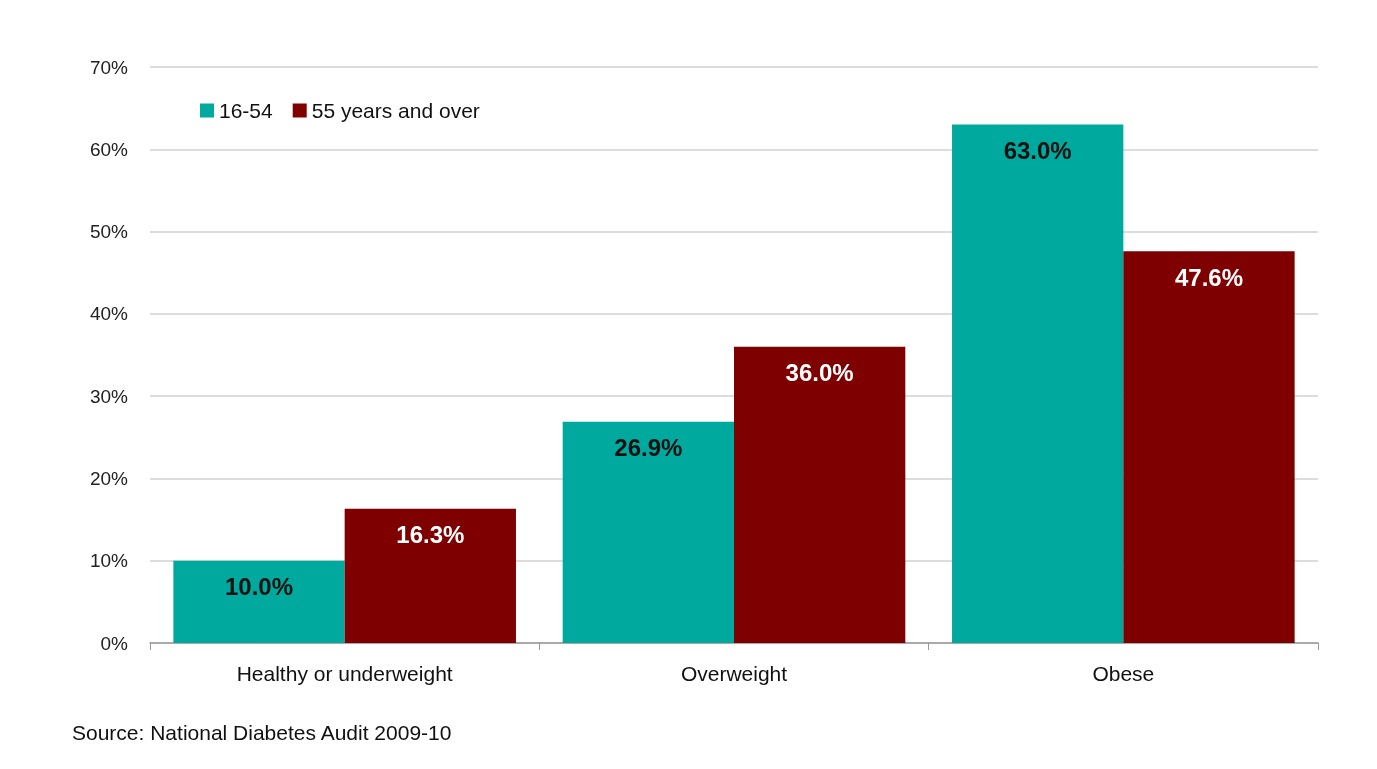 The image size is (1377, 769). What do you see at coordinates (109, 149) in the screenshot?
I see `y-tick-label: 60%` at bounding box center [109, 149].